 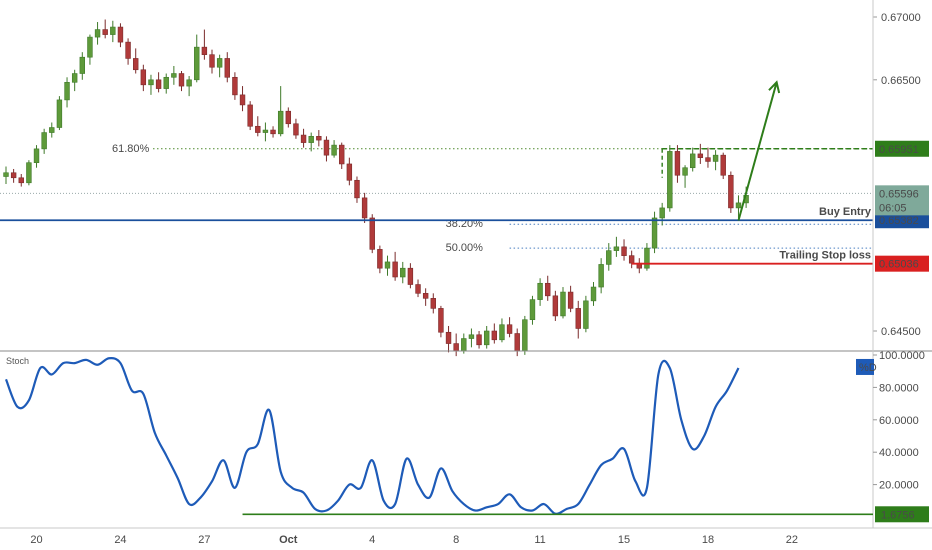 What do you see at coordinates (456, 540) in the screenshot?
I see `time-tick-label: 8` at bounding box center [456, 540].